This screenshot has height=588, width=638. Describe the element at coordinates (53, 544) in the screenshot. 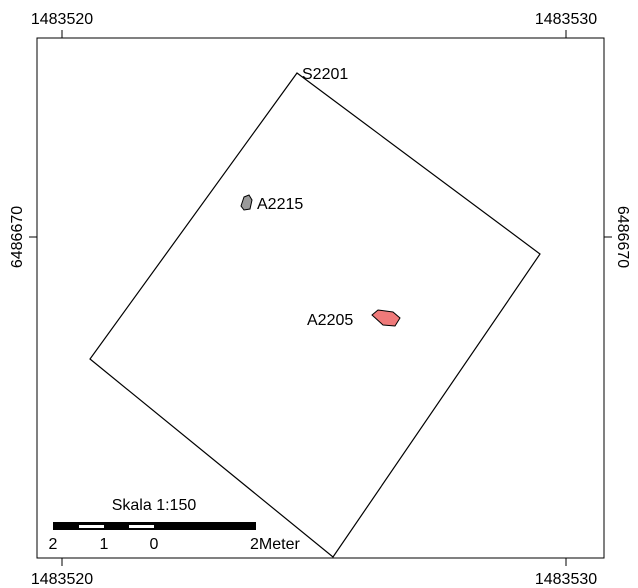

I see `scale-label: 2` at that location.